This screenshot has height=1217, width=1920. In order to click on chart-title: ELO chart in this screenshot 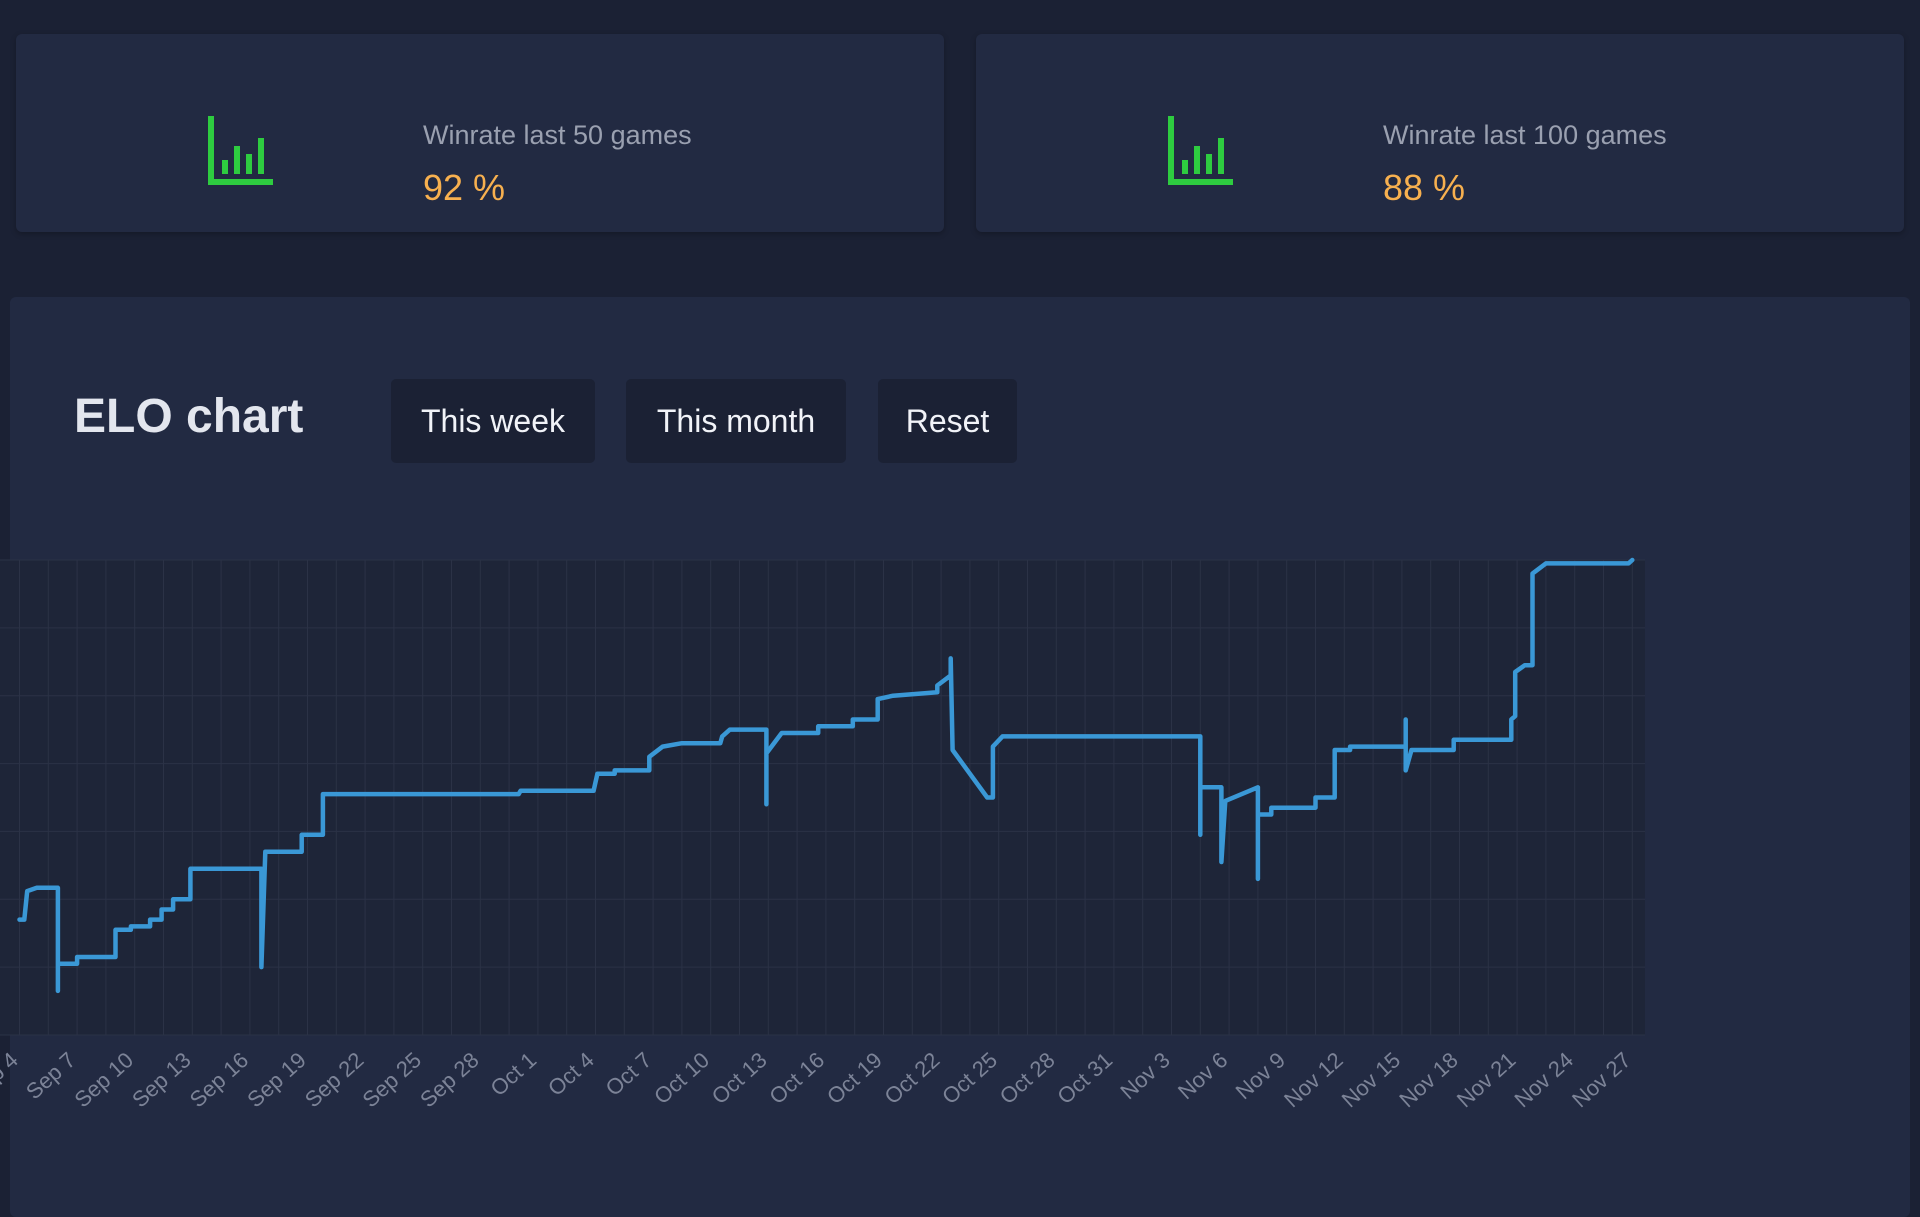, I will do `click(189, 416)`.